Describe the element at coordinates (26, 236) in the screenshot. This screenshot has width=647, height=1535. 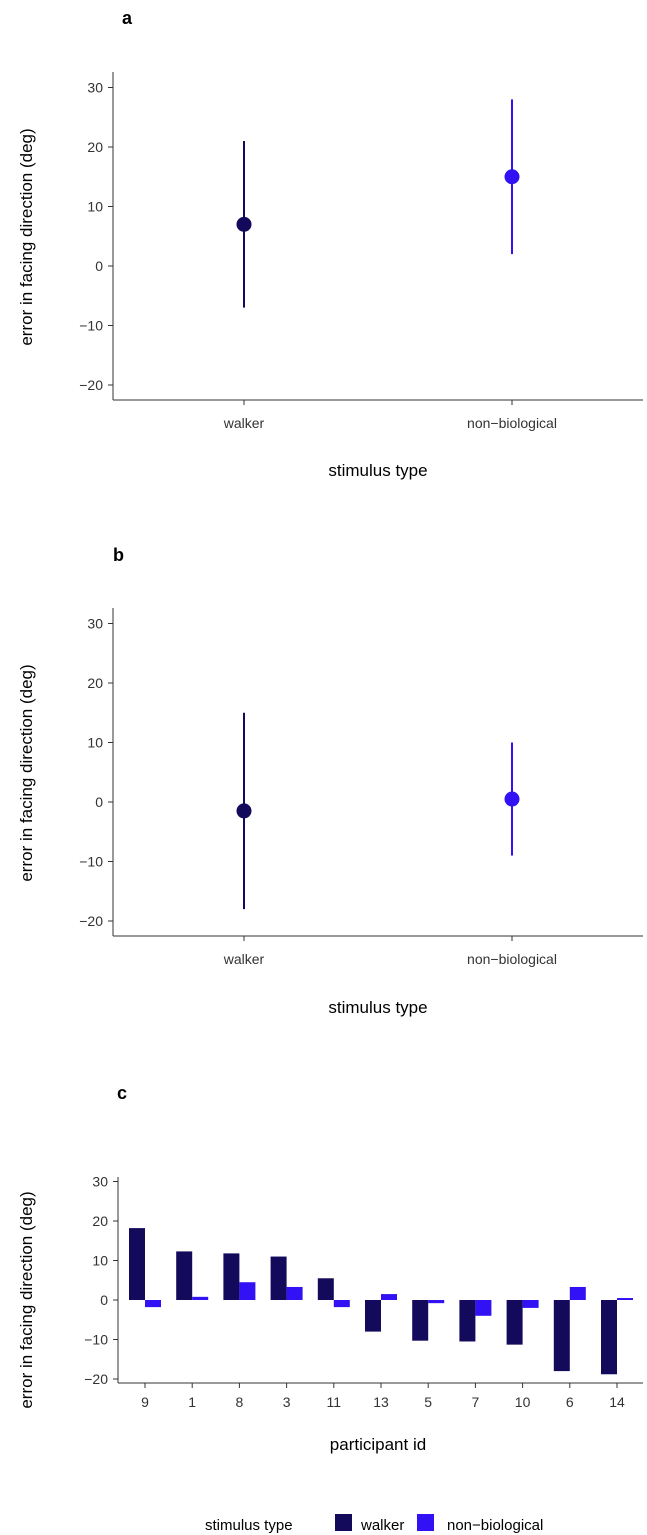
I see `panel-a-y-axis-title: error in facing direction (deg)` at that location.